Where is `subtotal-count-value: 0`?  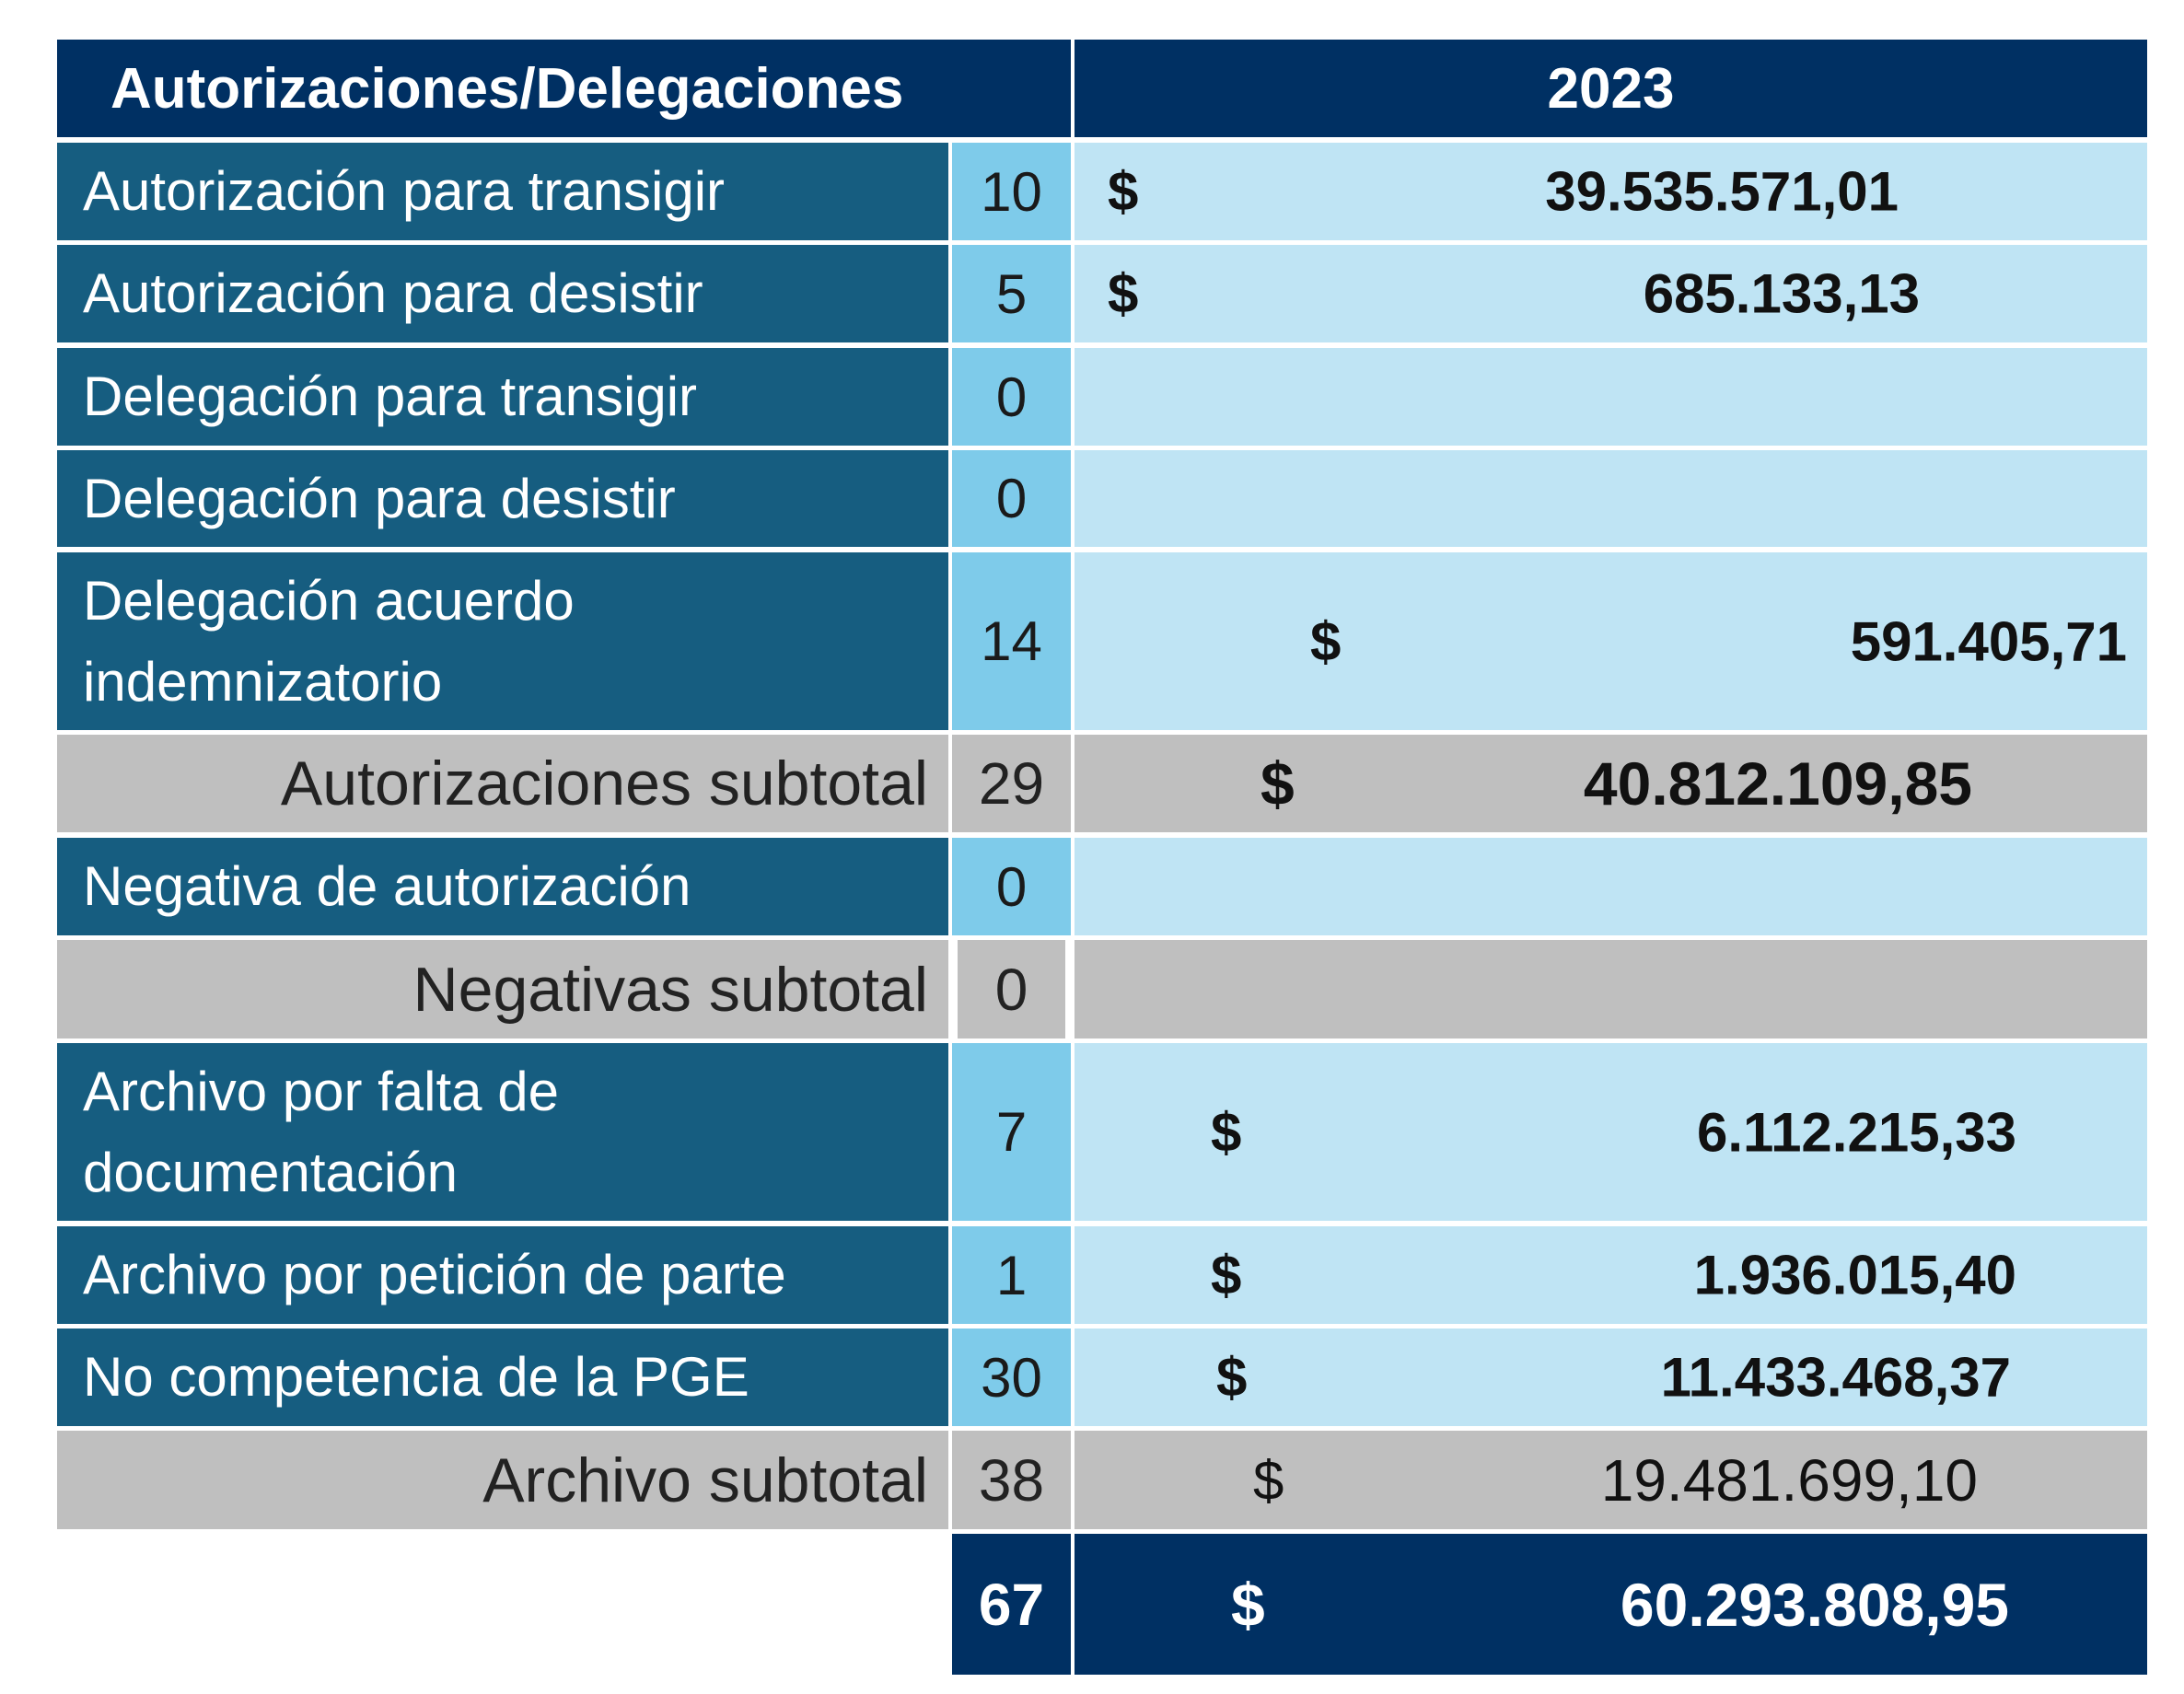 subtotal-count-value: 0 is located at coordinates (1011, 989).